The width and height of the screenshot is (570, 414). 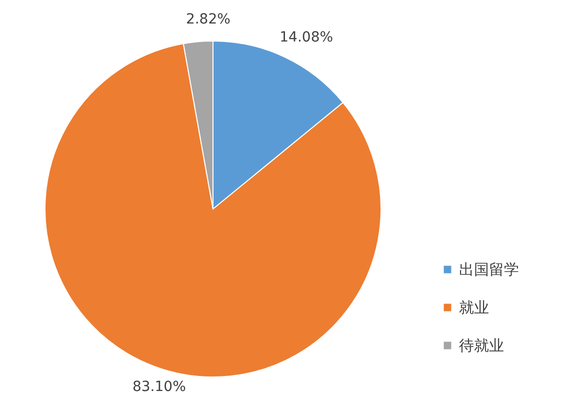 What do you see at coordinates (159, 387) in the screenshot?
I see `data-label: 83.10%` at bounding box center [159, 387].